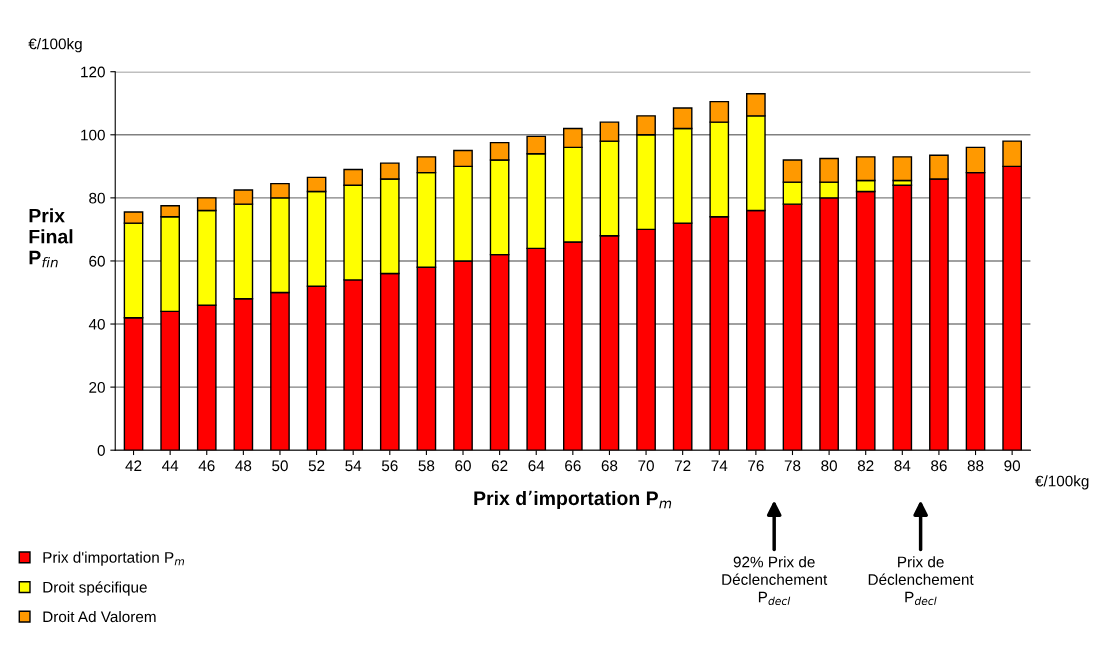 The width and height of the screenshot is (1108, 664). I want to click on x-tick-label: 90, so click(1012, 466).